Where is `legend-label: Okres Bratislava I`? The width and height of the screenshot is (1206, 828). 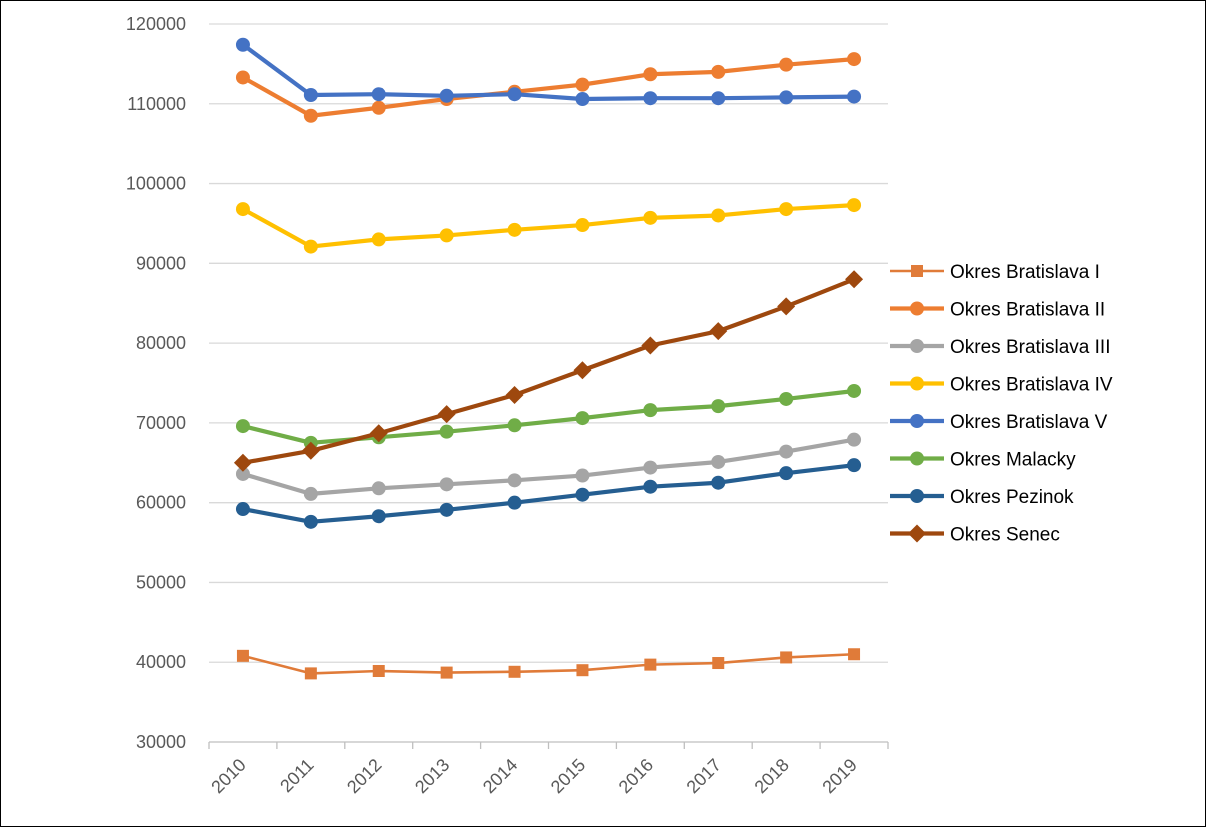 legend-label: Okres Bratislava I is located at coordinates (1025, 272).